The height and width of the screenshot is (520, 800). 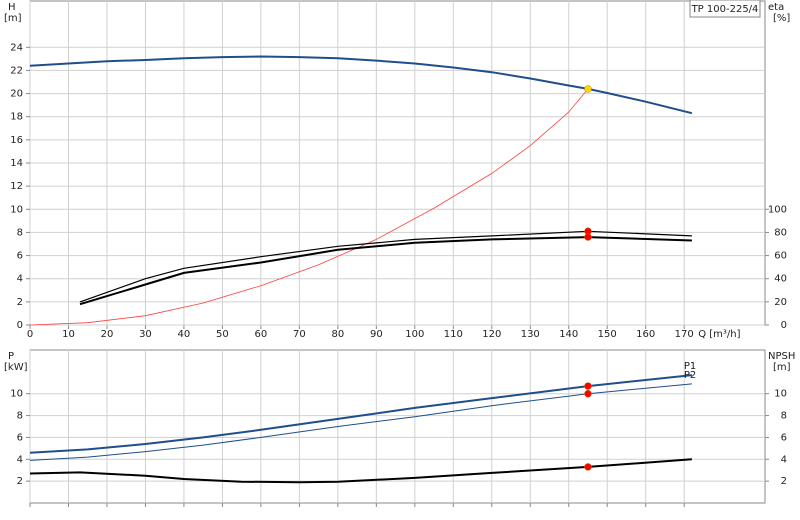 I want to click on y-axis-label: P, so click(x=11, y=356).